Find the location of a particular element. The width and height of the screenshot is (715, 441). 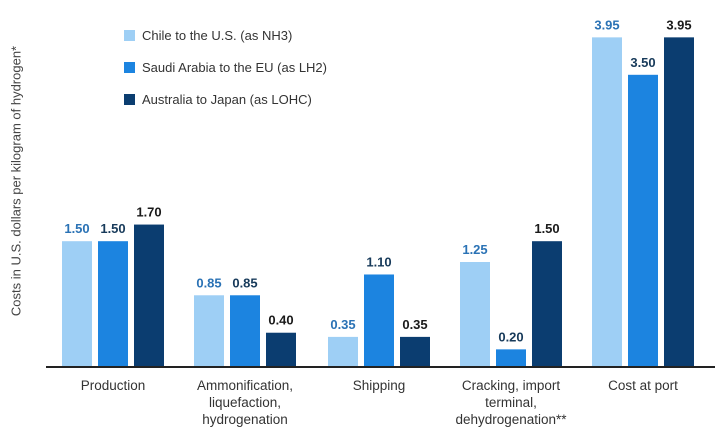

data-label-saudi-3: 0.20 is located at coordinates (510, 336).